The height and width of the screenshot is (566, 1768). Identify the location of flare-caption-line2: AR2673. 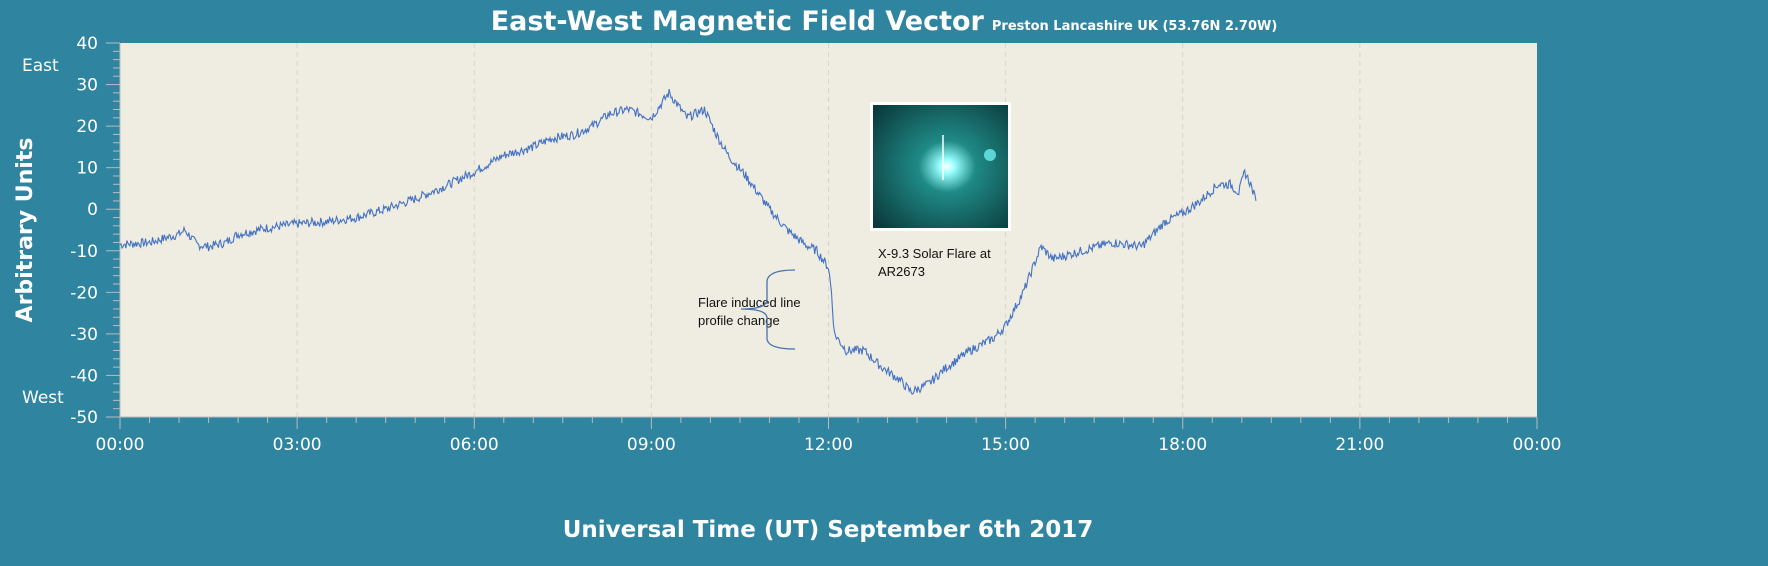
(901, 271).